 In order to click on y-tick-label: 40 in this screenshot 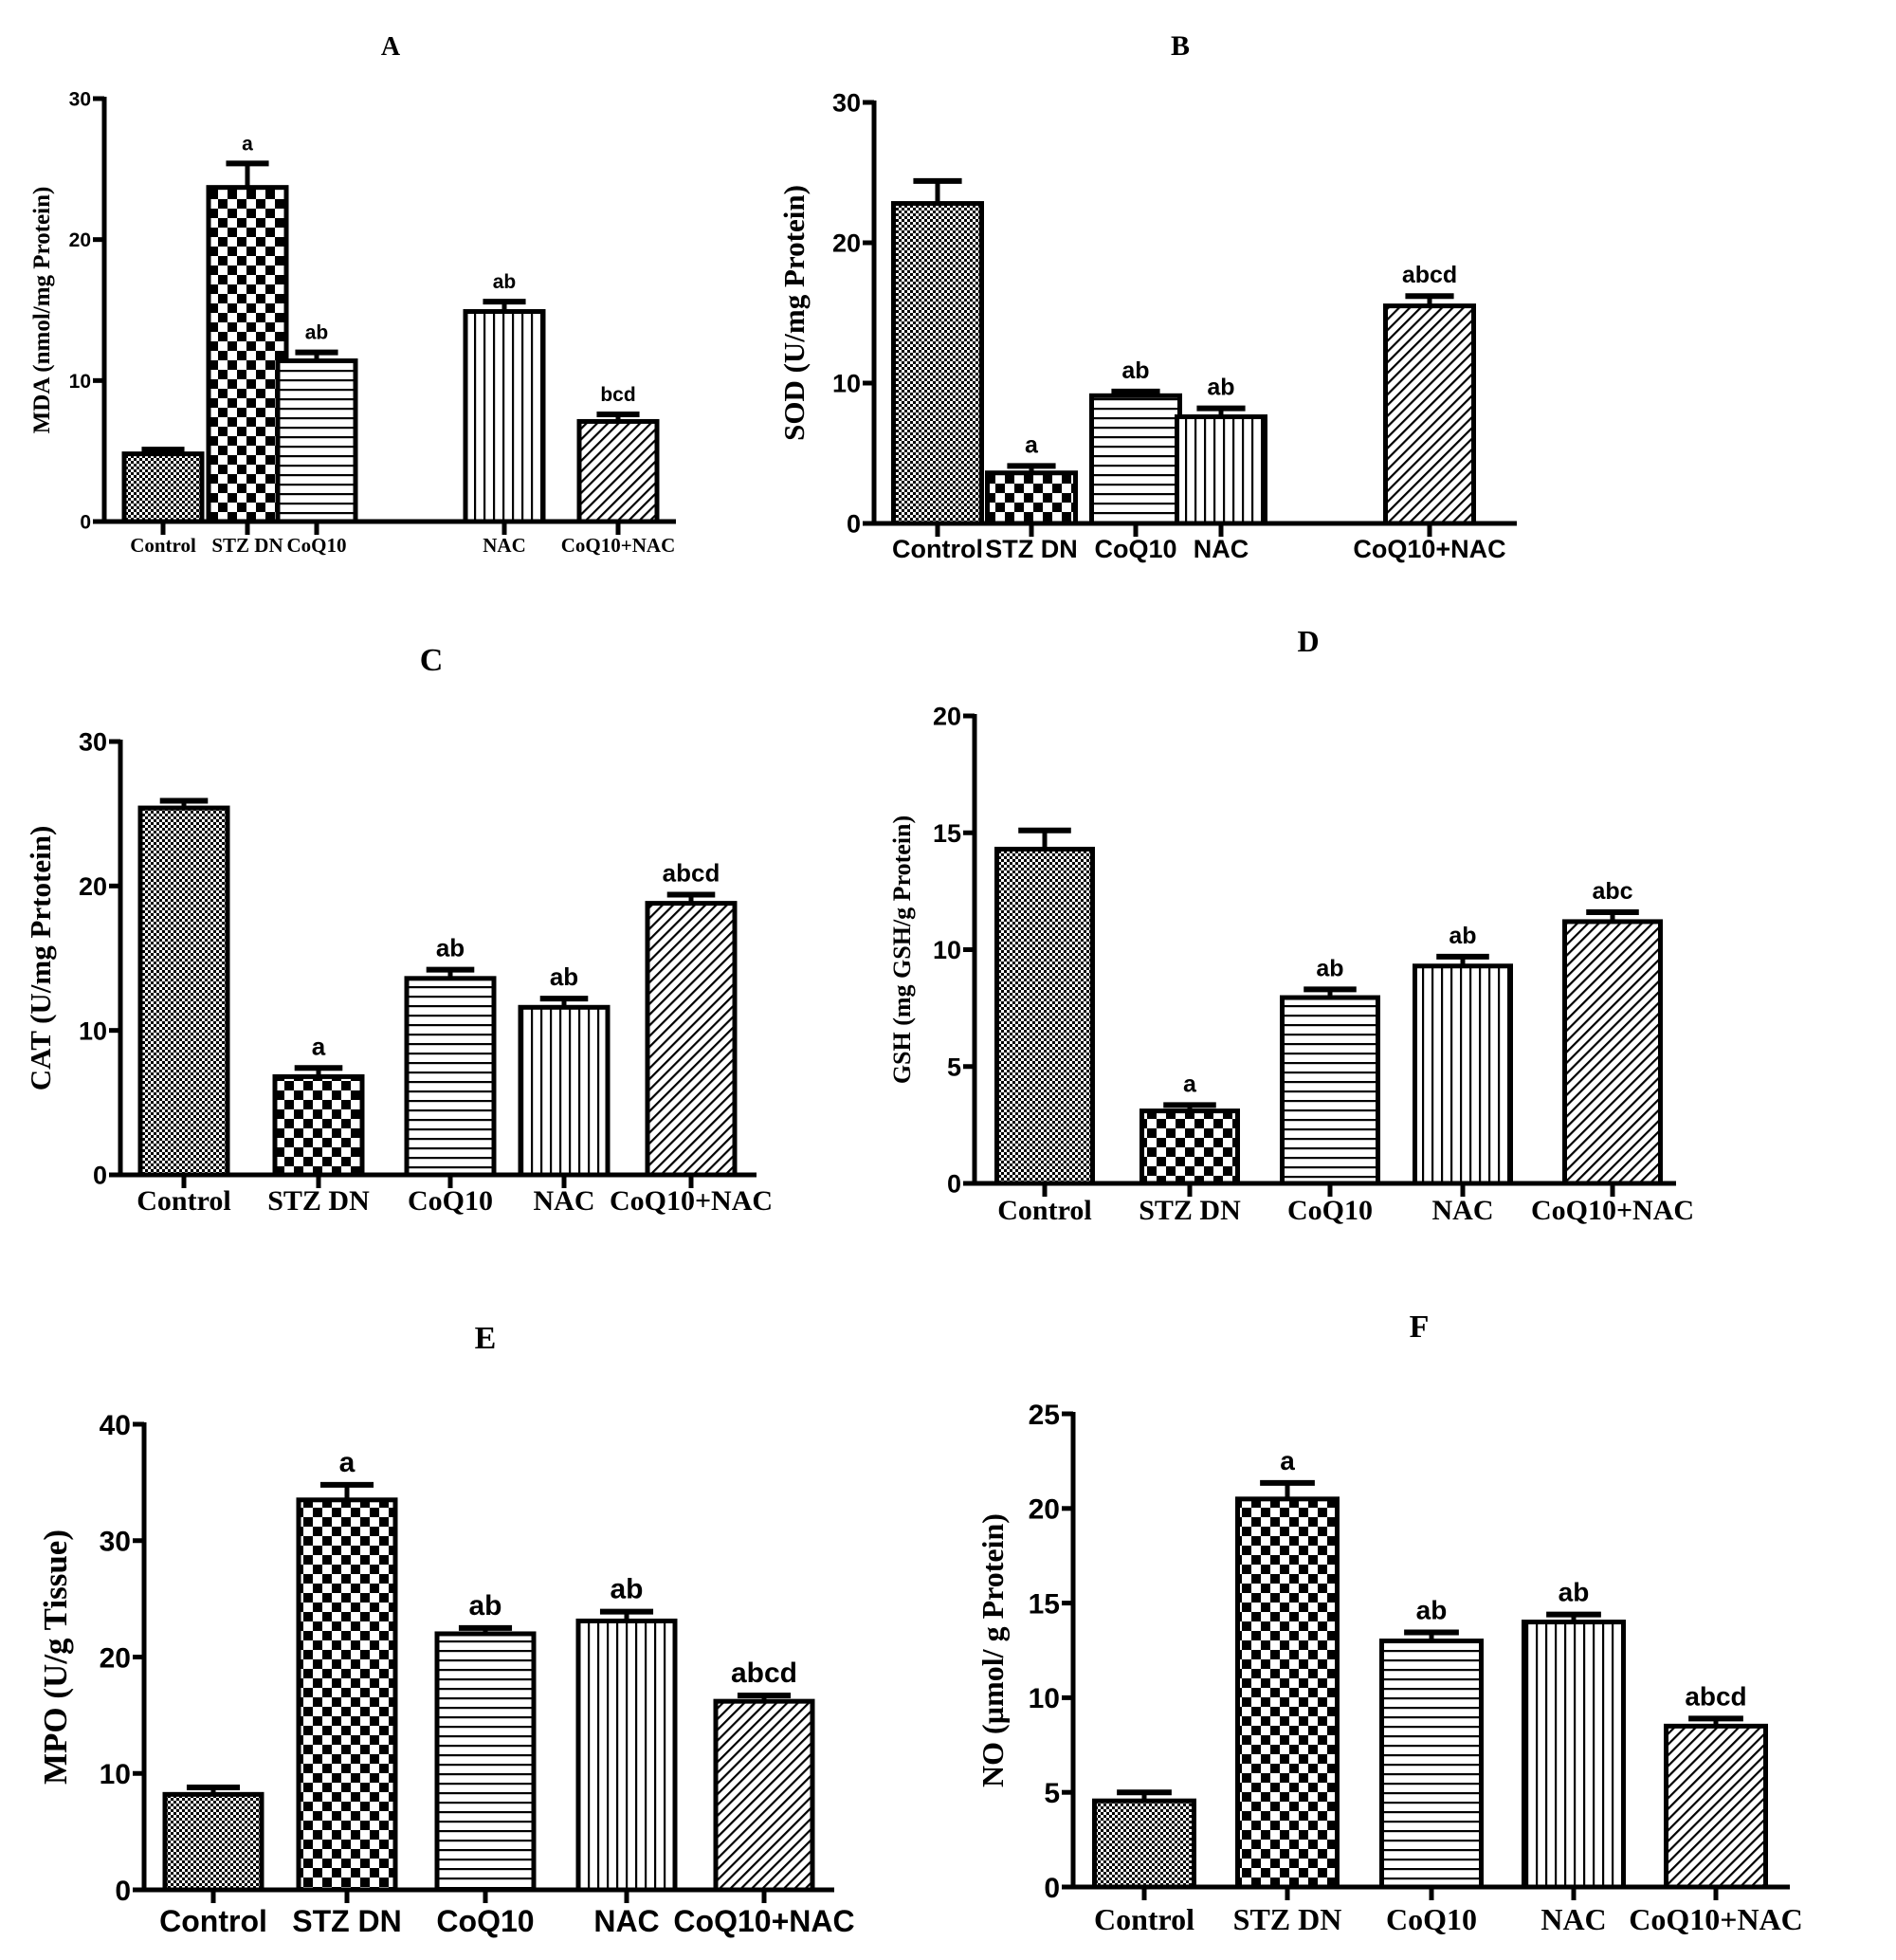, I will do `click(115, 1425)`.